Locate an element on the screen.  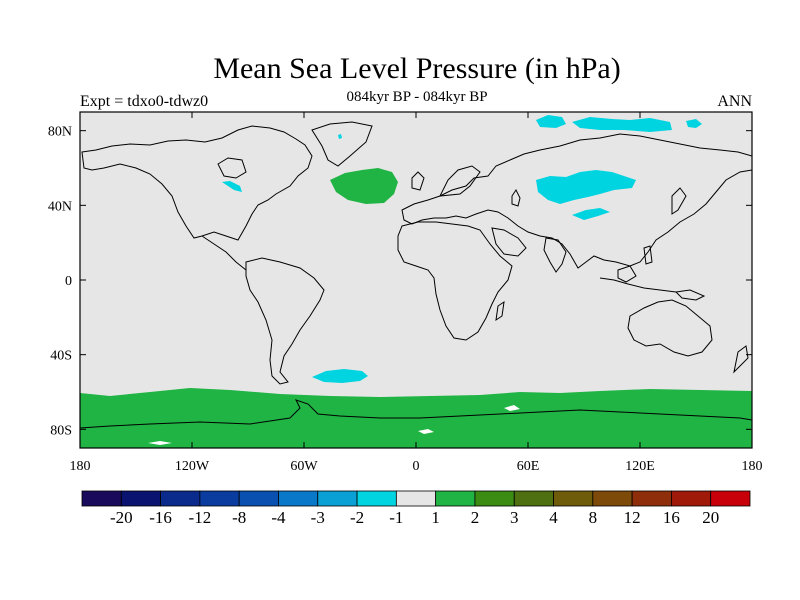
coastline-borneo is located at coordinates (627, 274).